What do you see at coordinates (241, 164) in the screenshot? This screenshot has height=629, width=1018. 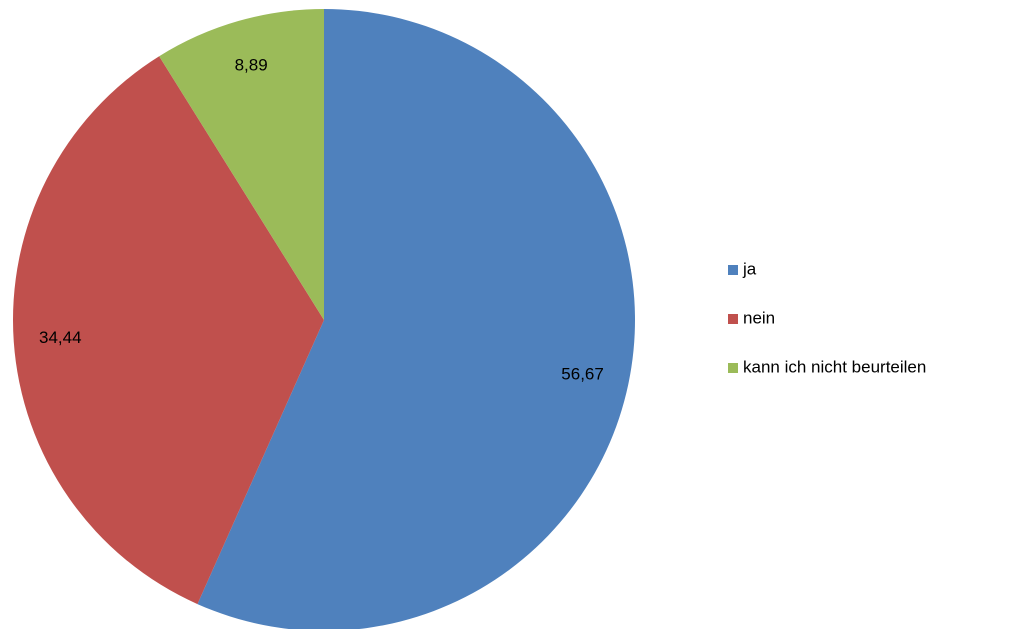 I see `pie-slice` at bounding box center [241, 164].